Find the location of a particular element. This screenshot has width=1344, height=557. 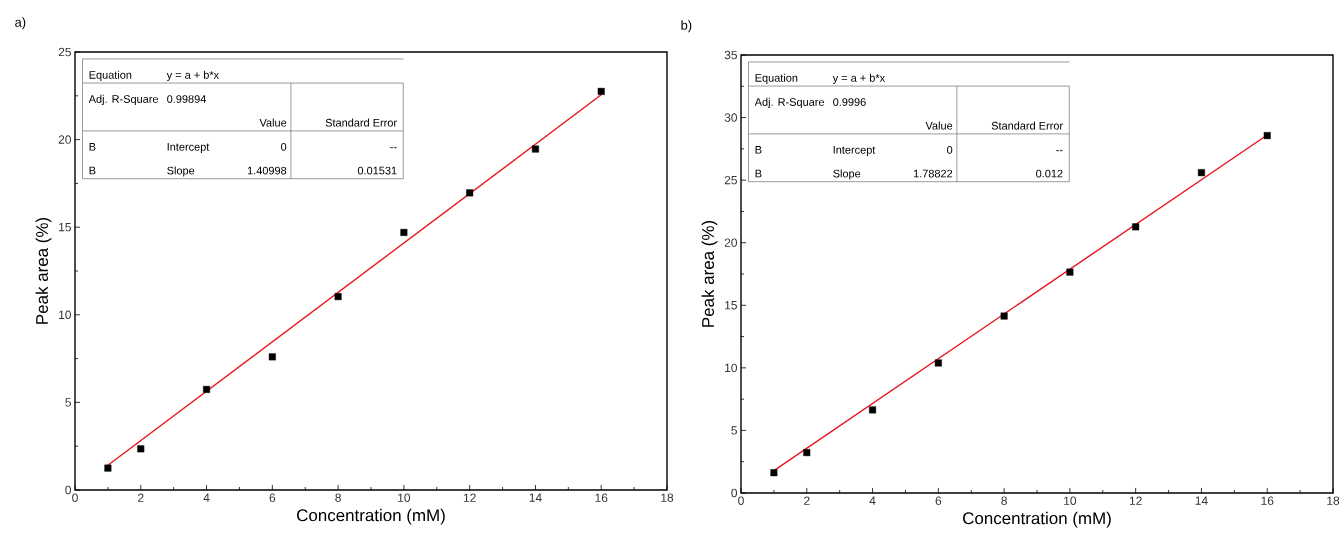

annotation: 0.9996 is located at coordinates (849, 102).